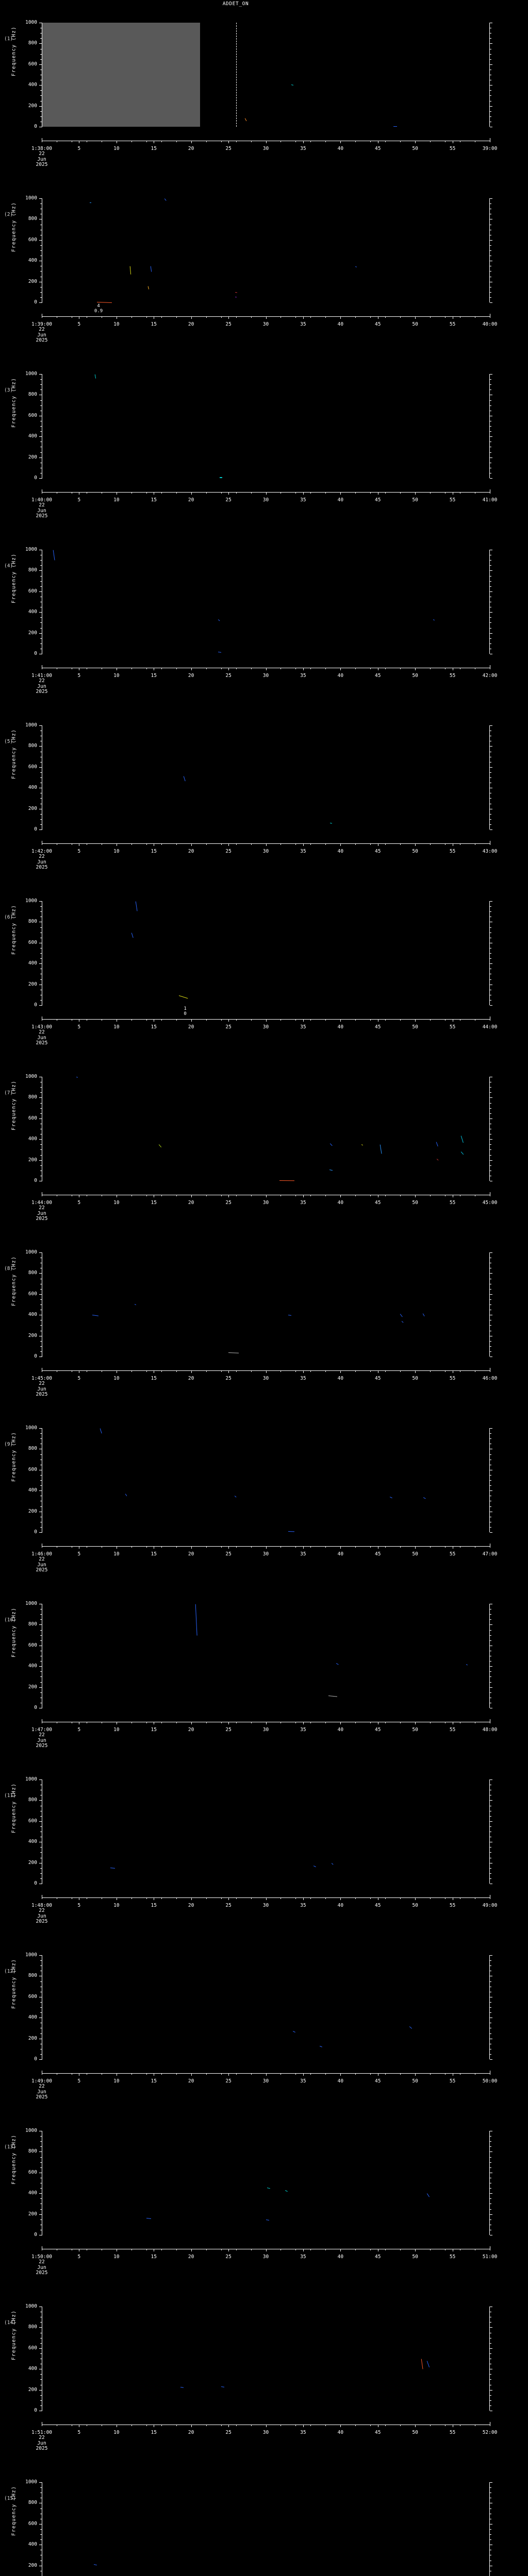  What do you see at coordinates (42, 2081) in the screenshot?
I see `x-axis-start-label: 1:49:00` at bounding box center [42, 2081].